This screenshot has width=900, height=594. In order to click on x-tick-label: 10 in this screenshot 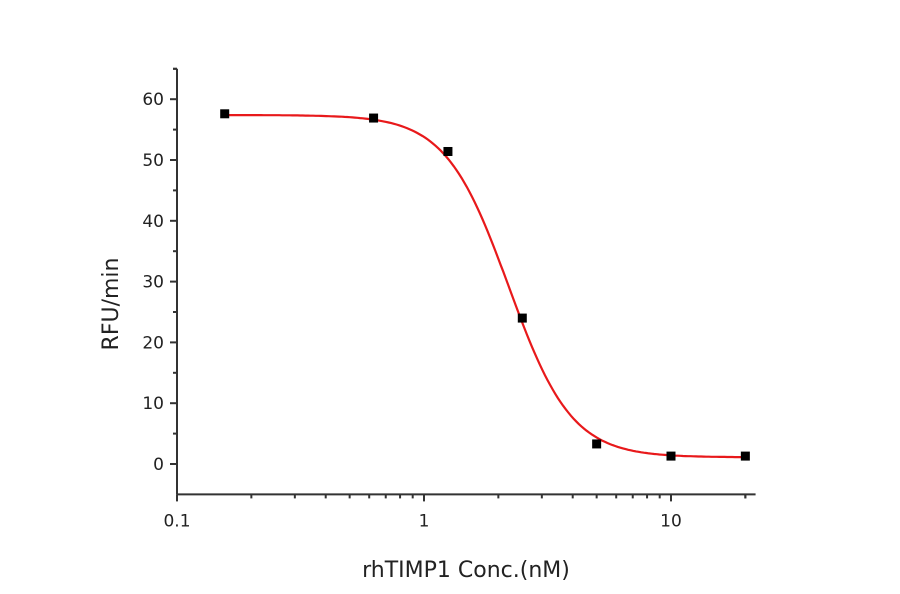, I will do `click(671, 521)`.